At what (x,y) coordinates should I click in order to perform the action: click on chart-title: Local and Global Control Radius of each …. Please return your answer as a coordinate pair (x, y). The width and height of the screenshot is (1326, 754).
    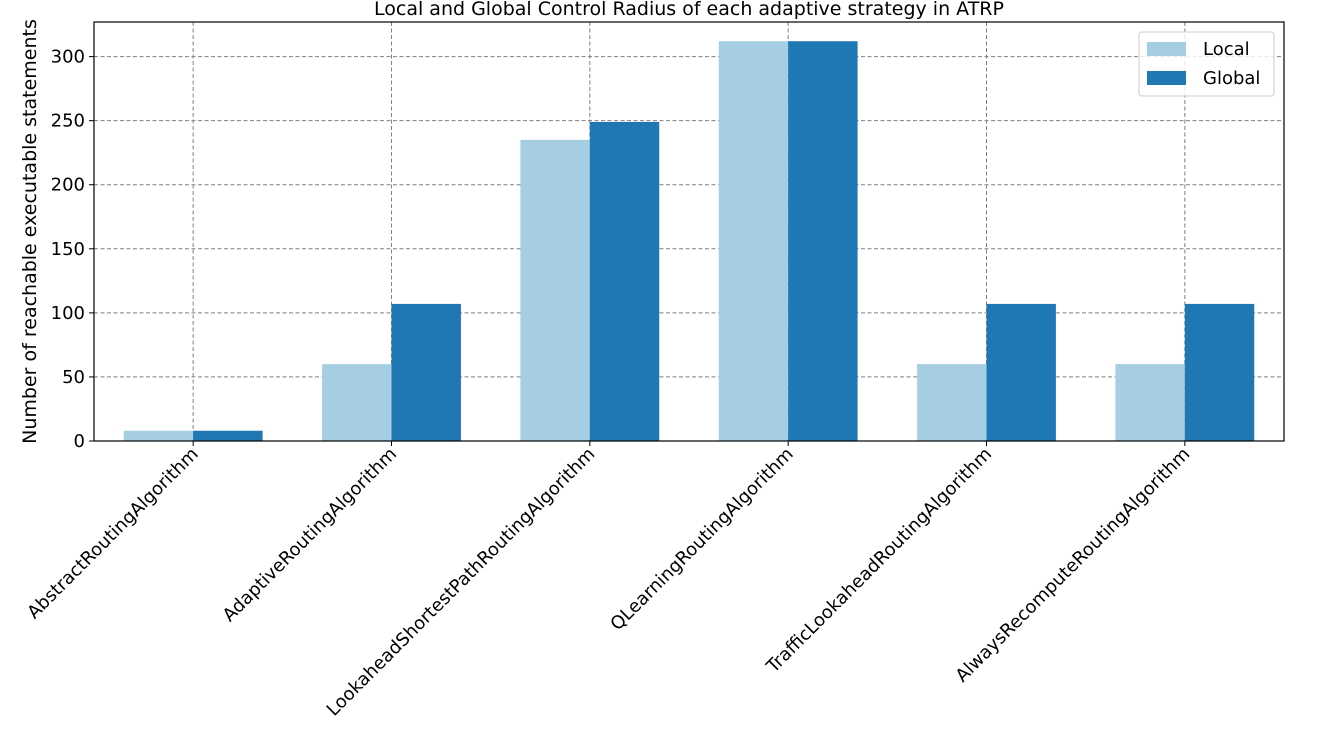
    Looking at the image, I should click on (689, 10).